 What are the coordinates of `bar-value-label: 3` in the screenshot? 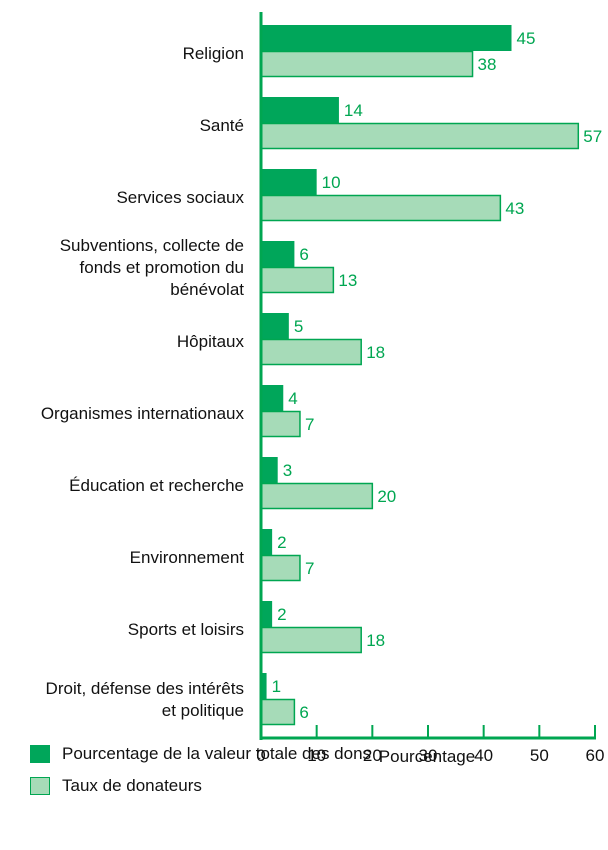 It's located at (287, 470).